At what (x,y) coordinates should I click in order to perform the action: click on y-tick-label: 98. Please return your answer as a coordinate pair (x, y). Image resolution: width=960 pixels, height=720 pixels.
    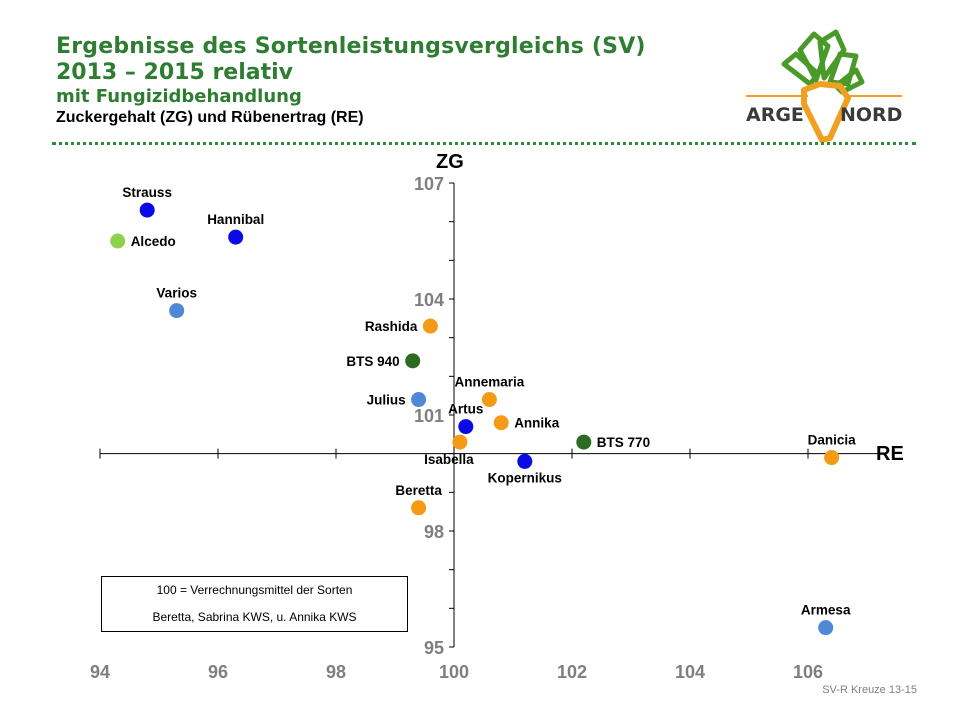
    Looking at the image, I should click on (434, 532).